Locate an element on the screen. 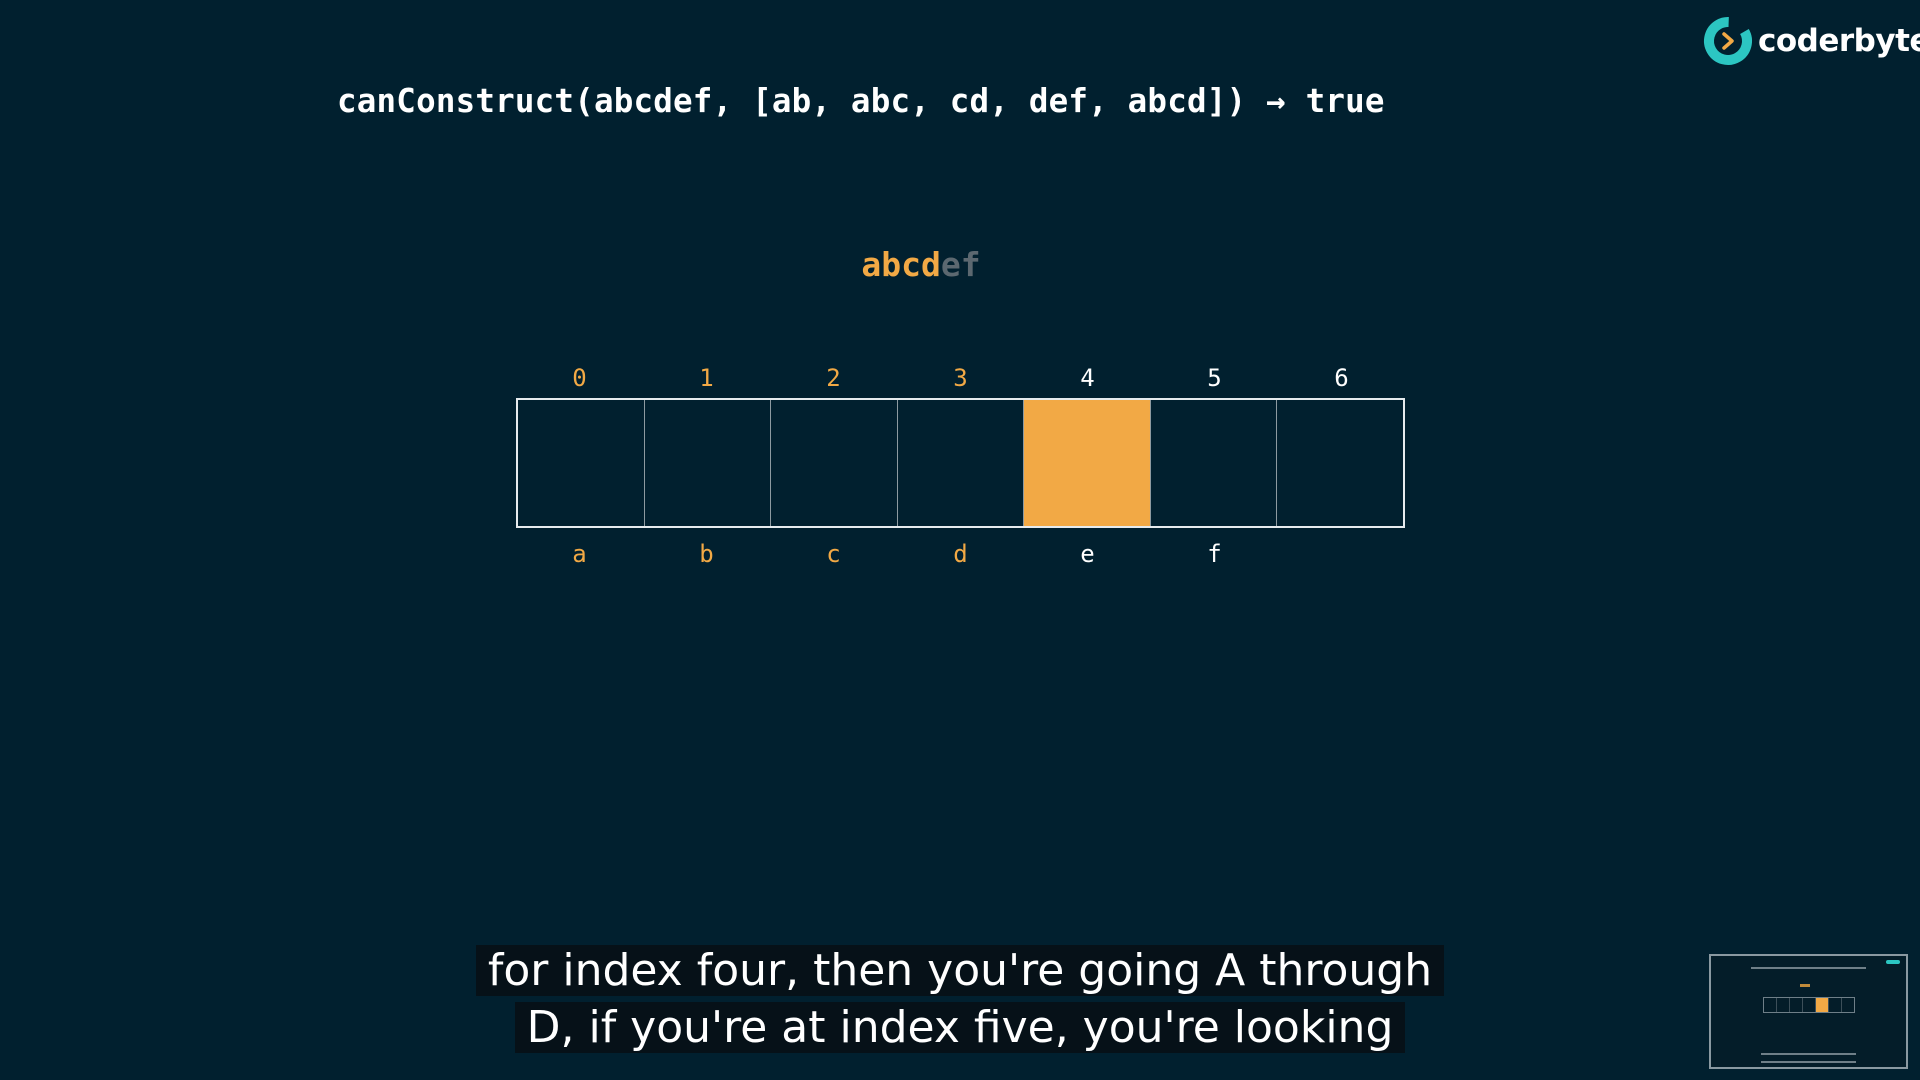  index-label: 1 is located at coordinates (706, 378).